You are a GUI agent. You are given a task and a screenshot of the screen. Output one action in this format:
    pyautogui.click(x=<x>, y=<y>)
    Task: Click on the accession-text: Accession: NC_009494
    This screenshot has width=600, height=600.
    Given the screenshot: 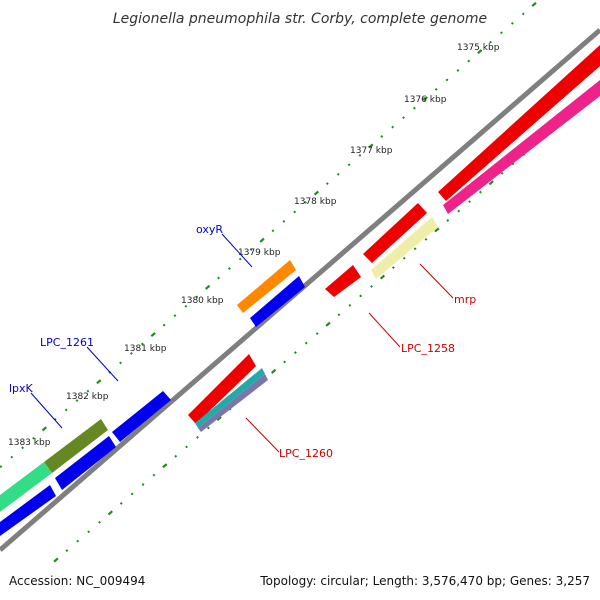 What is the action you would take?
    pyautogui.click(x=77, y=581)
    